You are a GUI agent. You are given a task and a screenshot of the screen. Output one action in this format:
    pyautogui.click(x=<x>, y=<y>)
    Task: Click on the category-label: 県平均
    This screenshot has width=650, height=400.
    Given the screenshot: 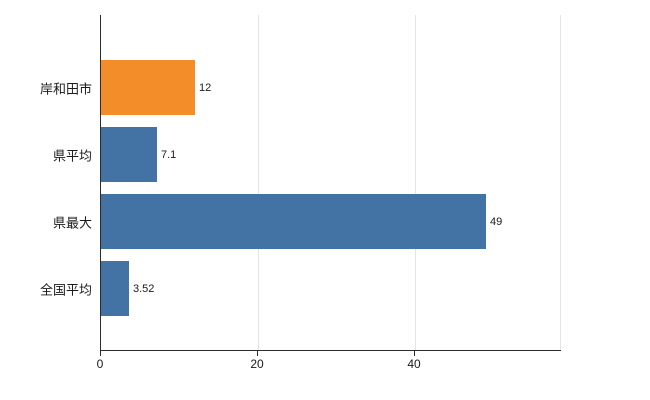 What is the action you would take?
    pyautogui.click(x=72, y=155)
    